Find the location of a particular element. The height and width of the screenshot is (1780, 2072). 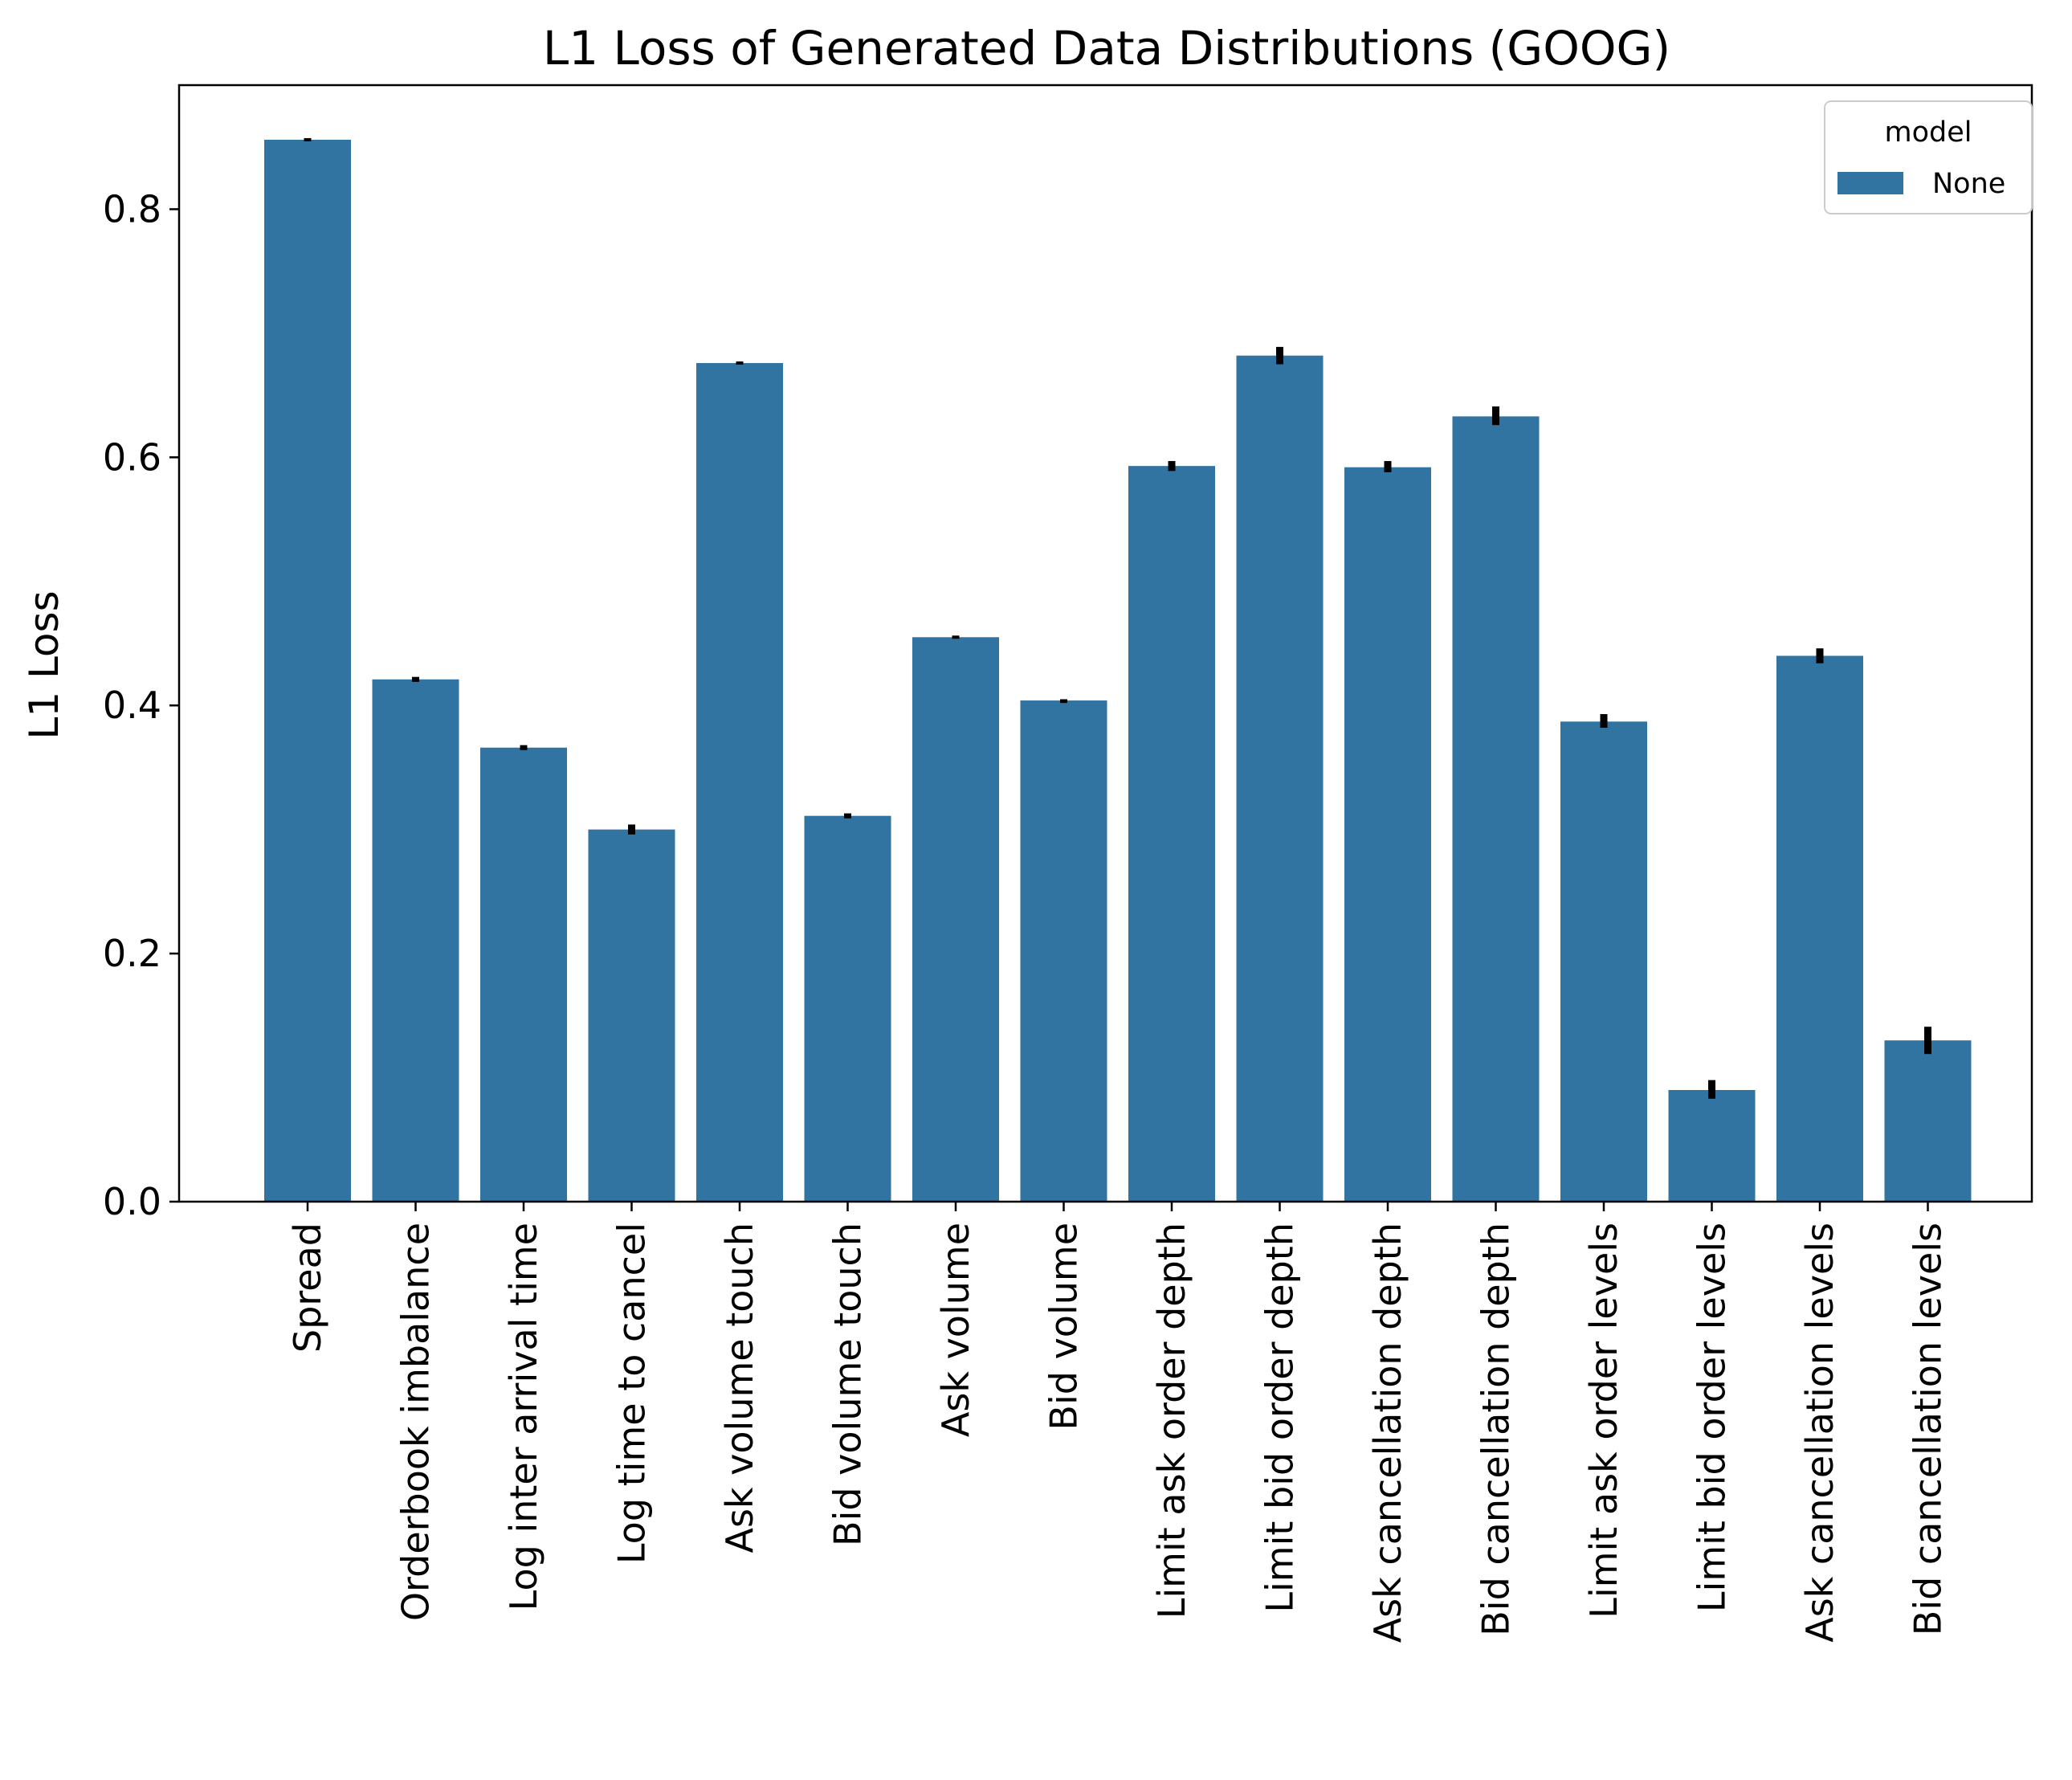

x-tick-label: Log inter arrival time is located at coordinates (523, 1417).